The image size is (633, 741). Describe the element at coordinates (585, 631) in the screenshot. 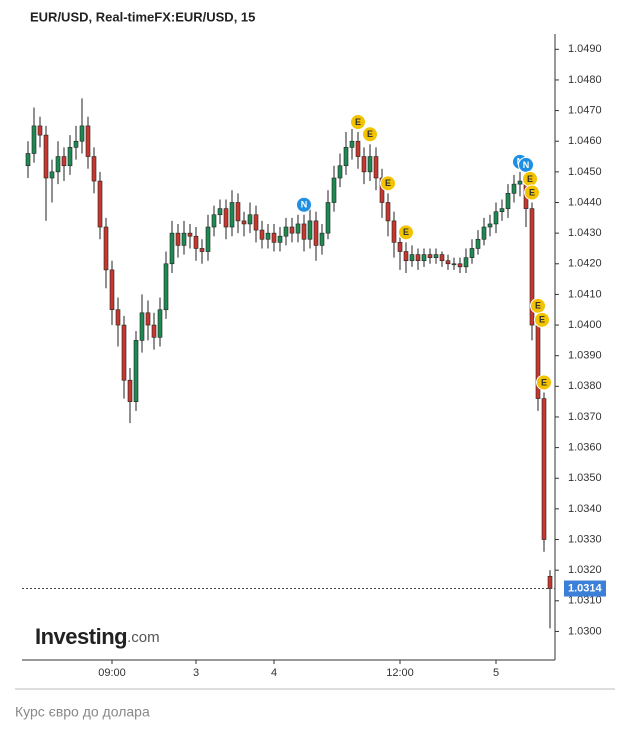

I see `y-tick-label: 1.0300` at that location.